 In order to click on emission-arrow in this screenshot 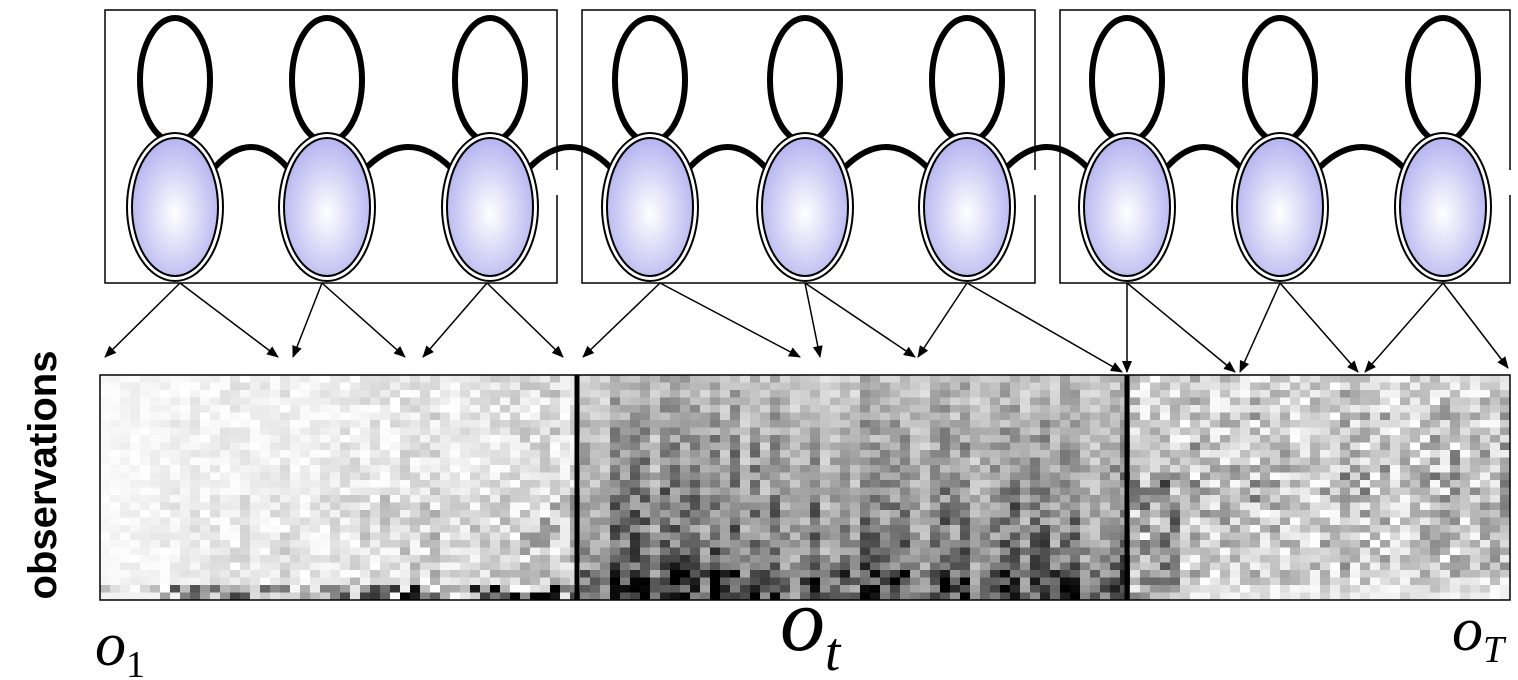, I will do `click(455, 320)`.